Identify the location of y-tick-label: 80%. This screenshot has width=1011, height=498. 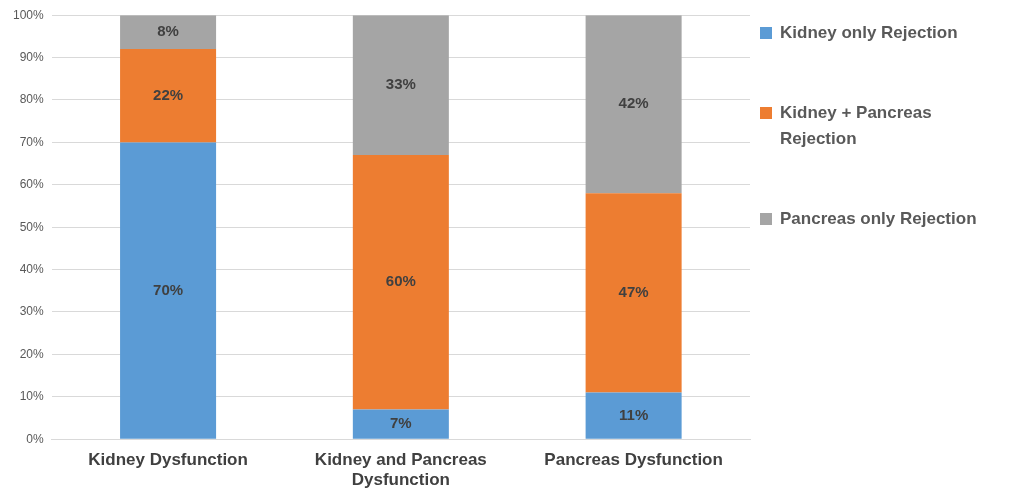
(32, 99).